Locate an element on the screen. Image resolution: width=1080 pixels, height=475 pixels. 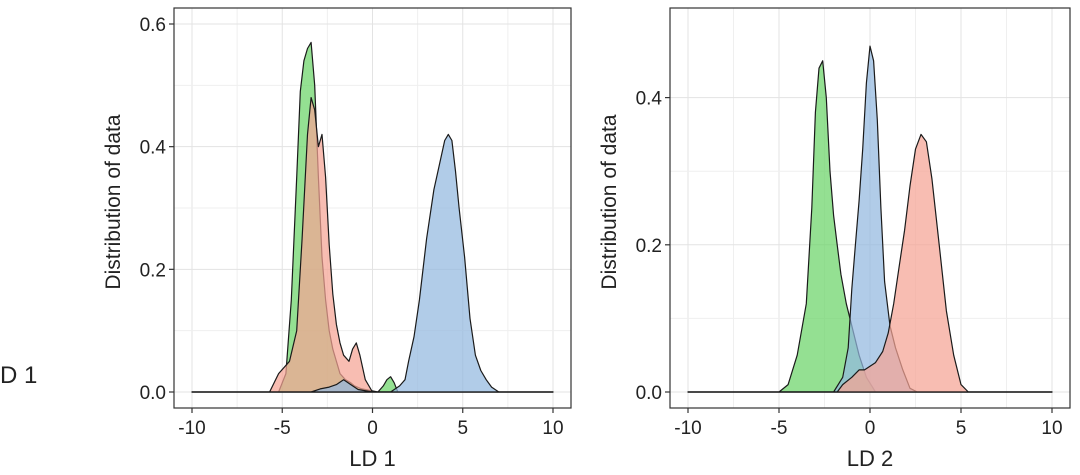
cropped-axis-label: D 1 is located at coordinates (19, 375).